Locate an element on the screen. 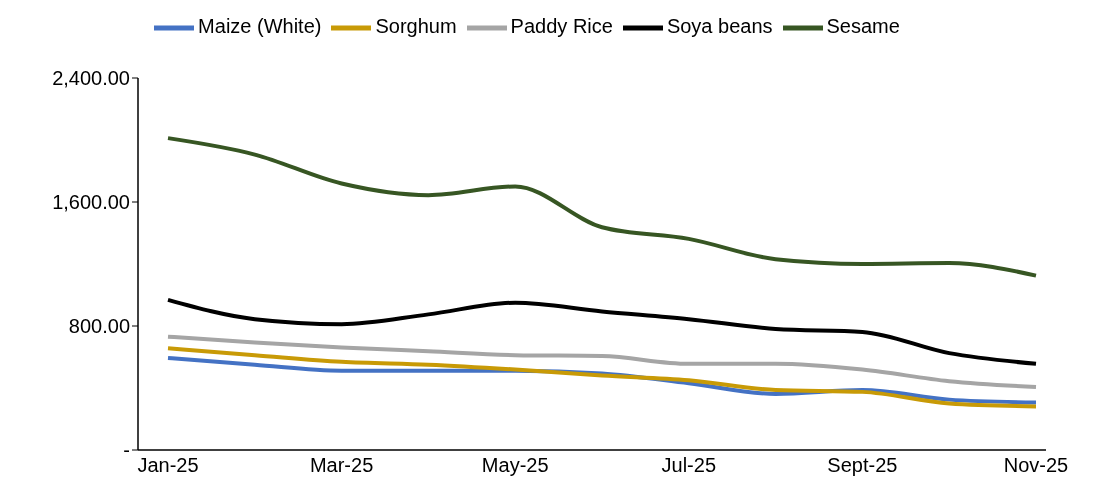  legend-label: Maize (White) is located at coordinates (260, 26).